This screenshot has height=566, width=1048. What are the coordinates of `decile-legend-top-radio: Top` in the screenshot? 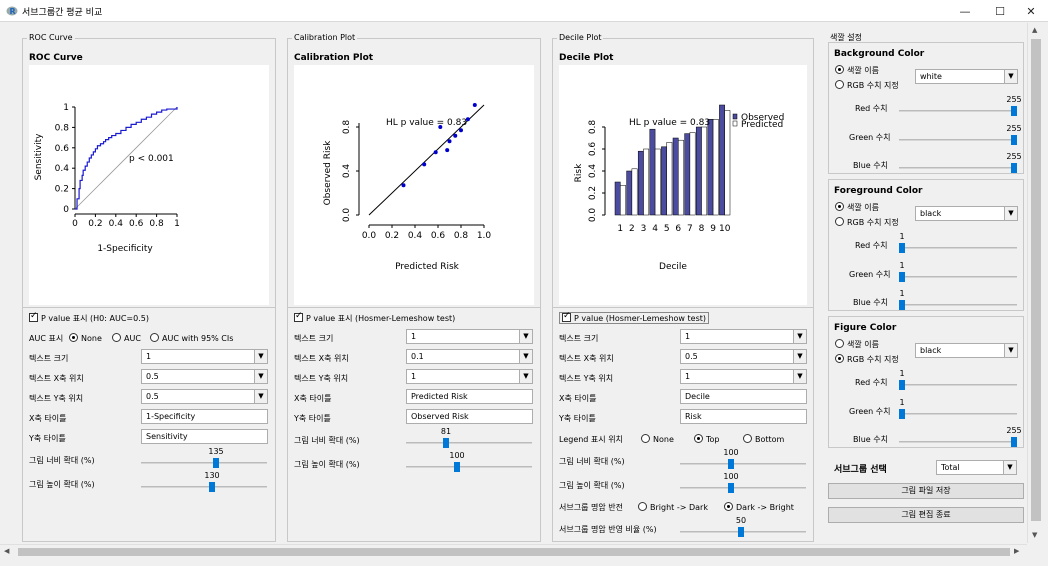 It's located at (707, 439).